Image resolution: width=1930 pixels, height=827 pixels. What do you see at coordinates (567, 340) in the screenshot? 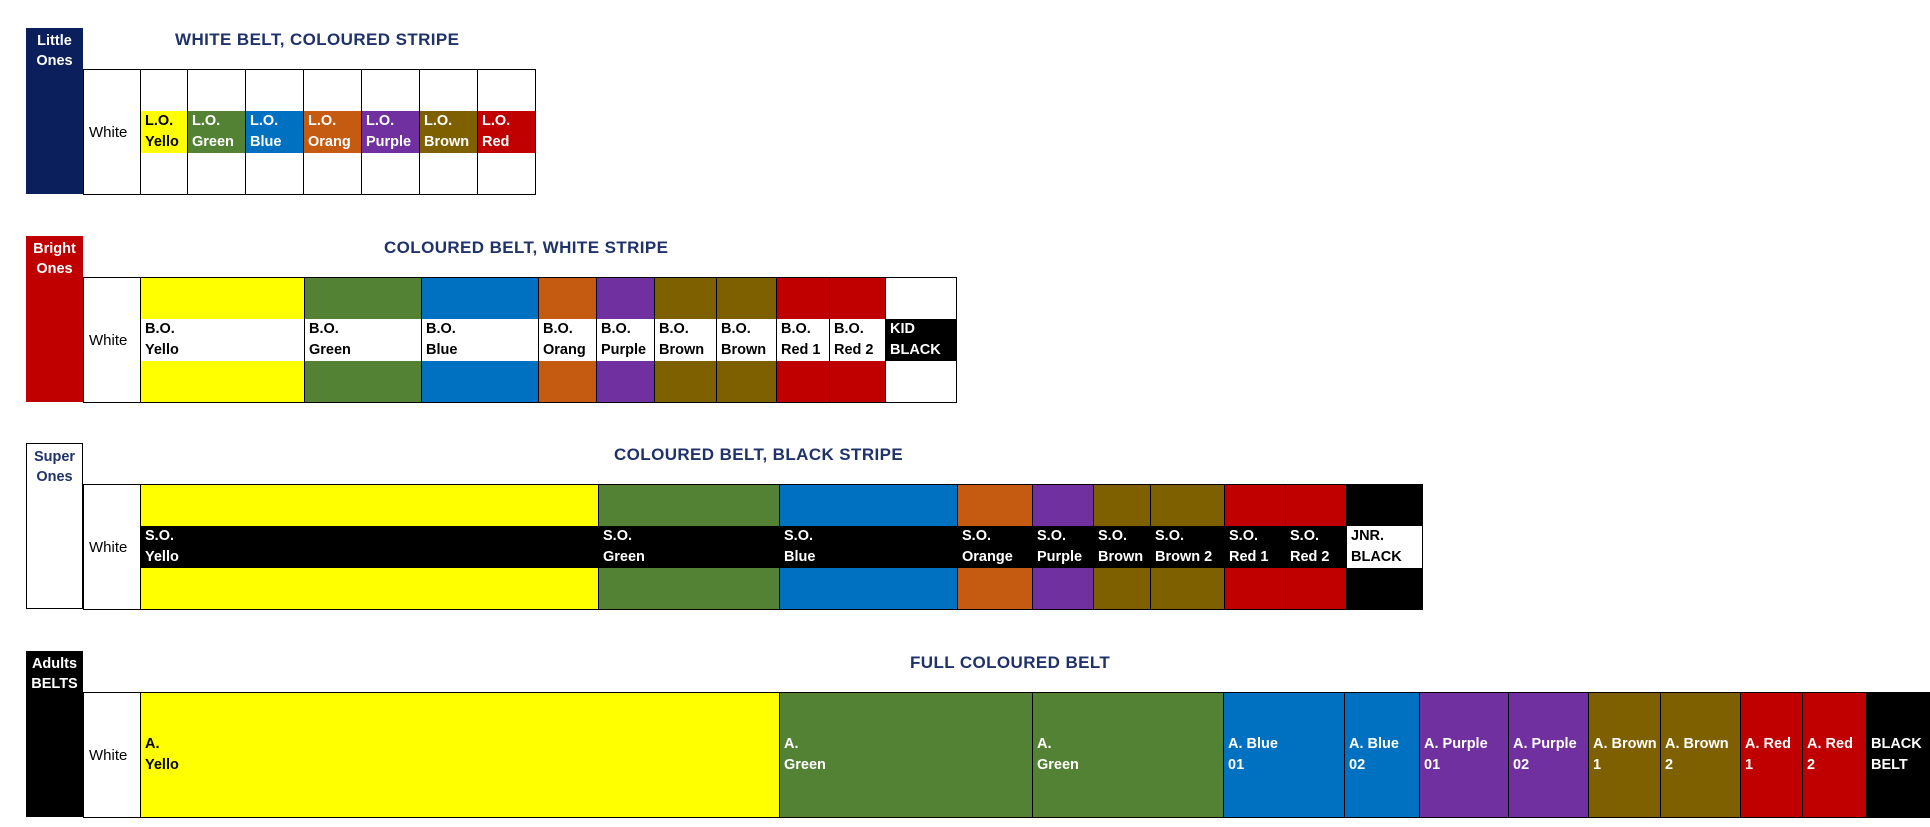
I see `belt-stripe: B.O. Orang` at bounding box center [567, 340].